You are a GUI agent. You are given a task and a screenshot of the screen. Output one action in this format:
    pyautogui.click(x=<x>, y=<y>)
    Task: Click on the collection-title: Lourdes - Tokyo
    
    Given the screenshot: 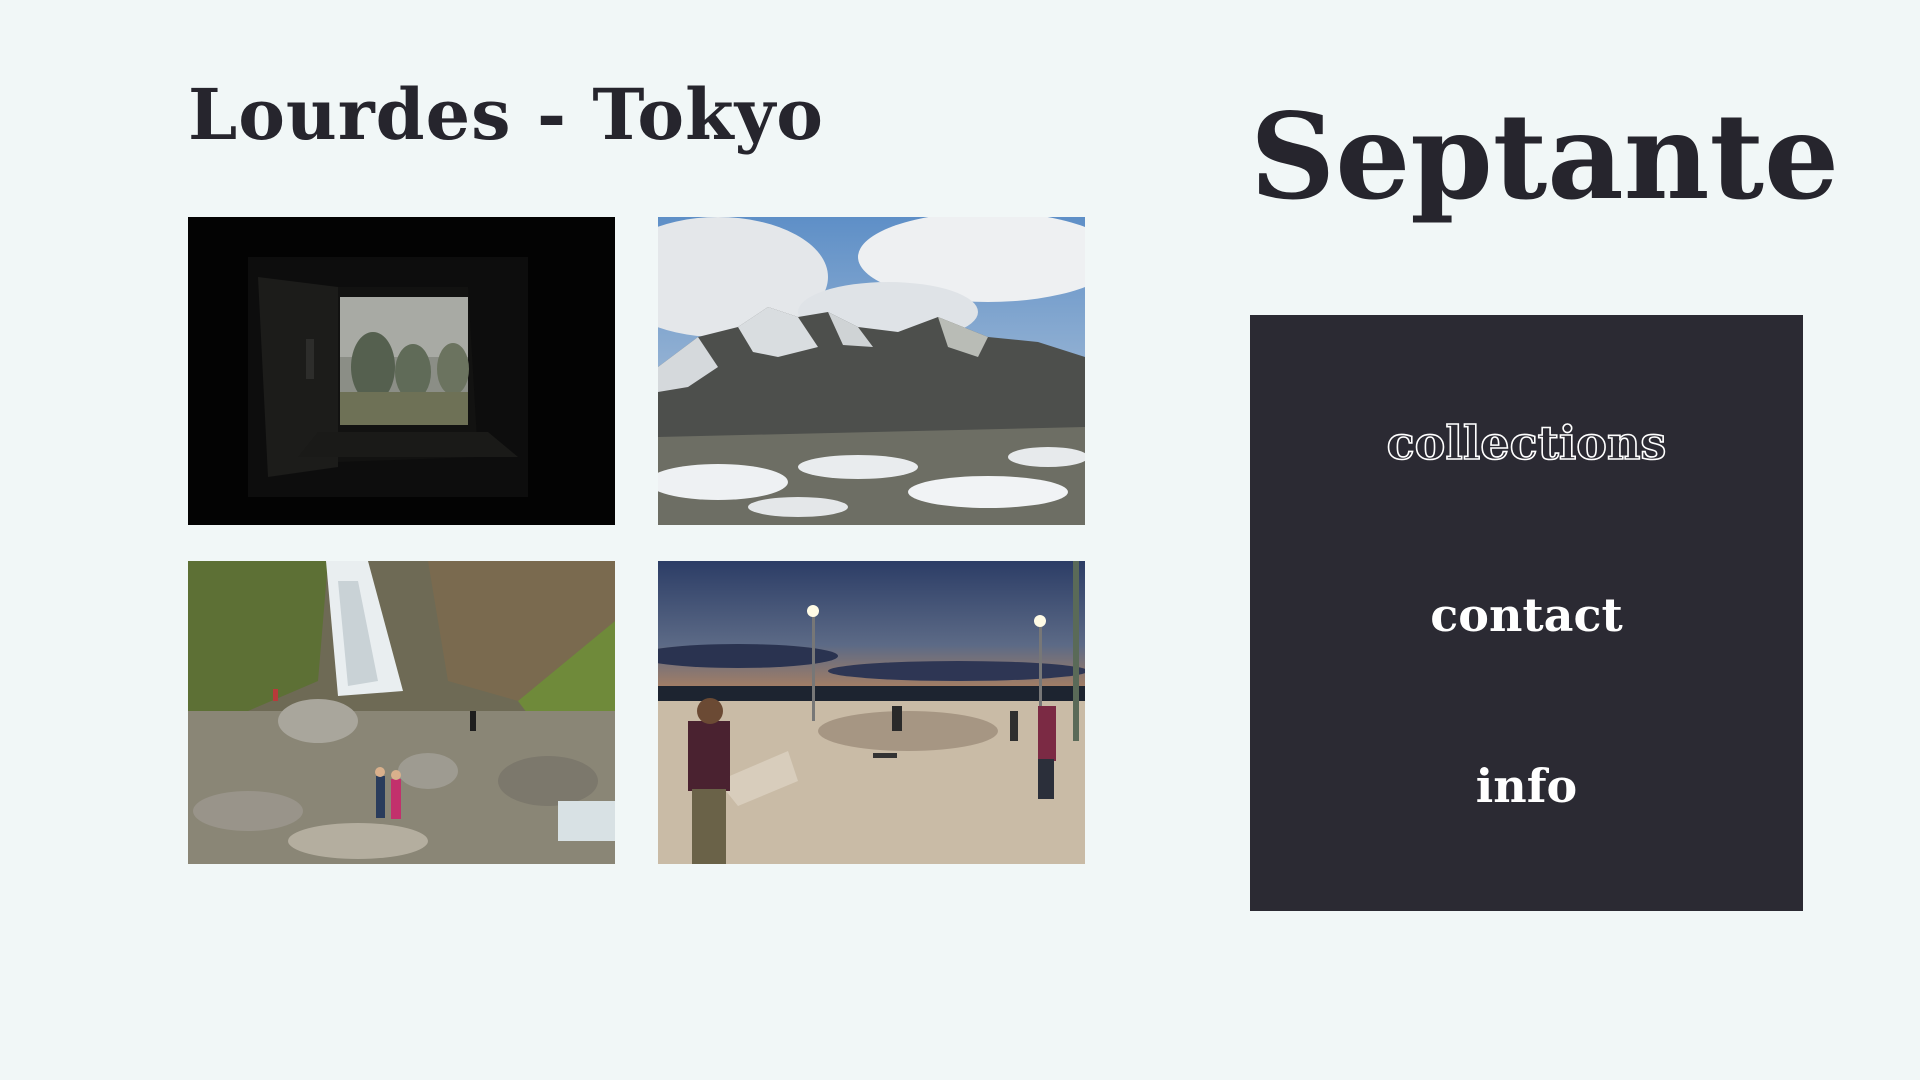 What is the action you would take?
    pyautogui.click(x=506, y=114)
    